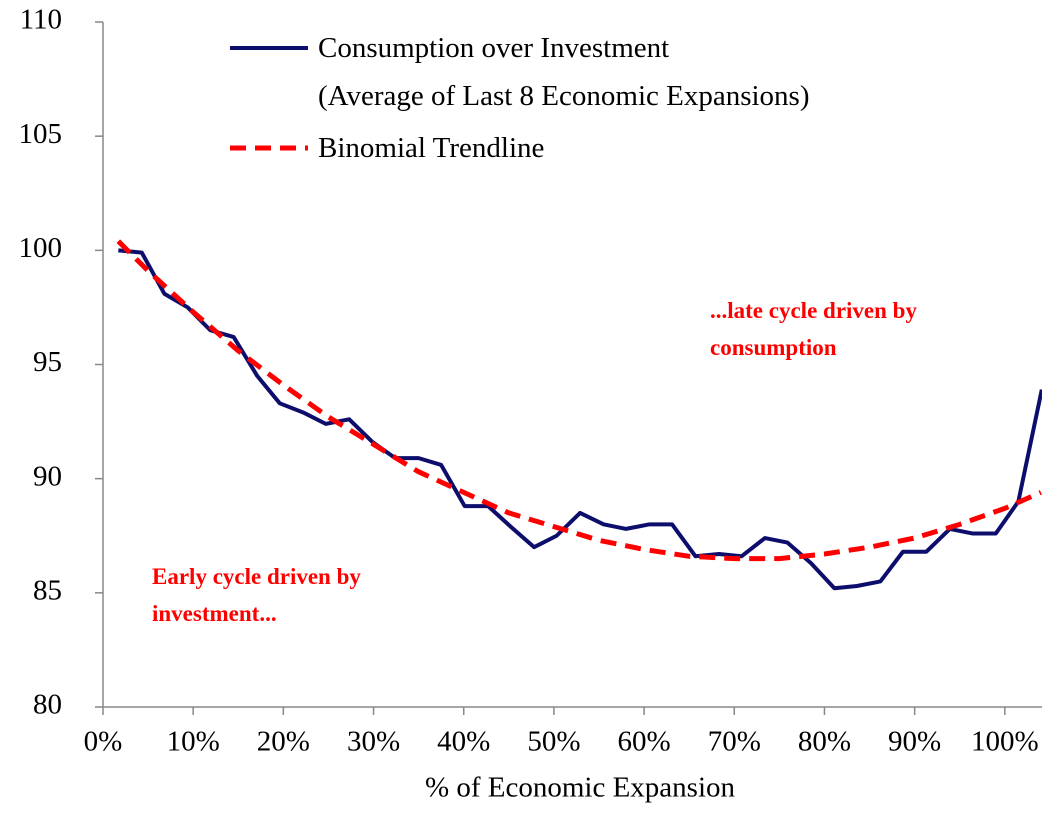 This screenshot has width=1042, height=835. What do you see at coordinates (431, 148) in the screenshot?
I see `legend-label: Binomial Trendline` at bounding box center [431, 148].